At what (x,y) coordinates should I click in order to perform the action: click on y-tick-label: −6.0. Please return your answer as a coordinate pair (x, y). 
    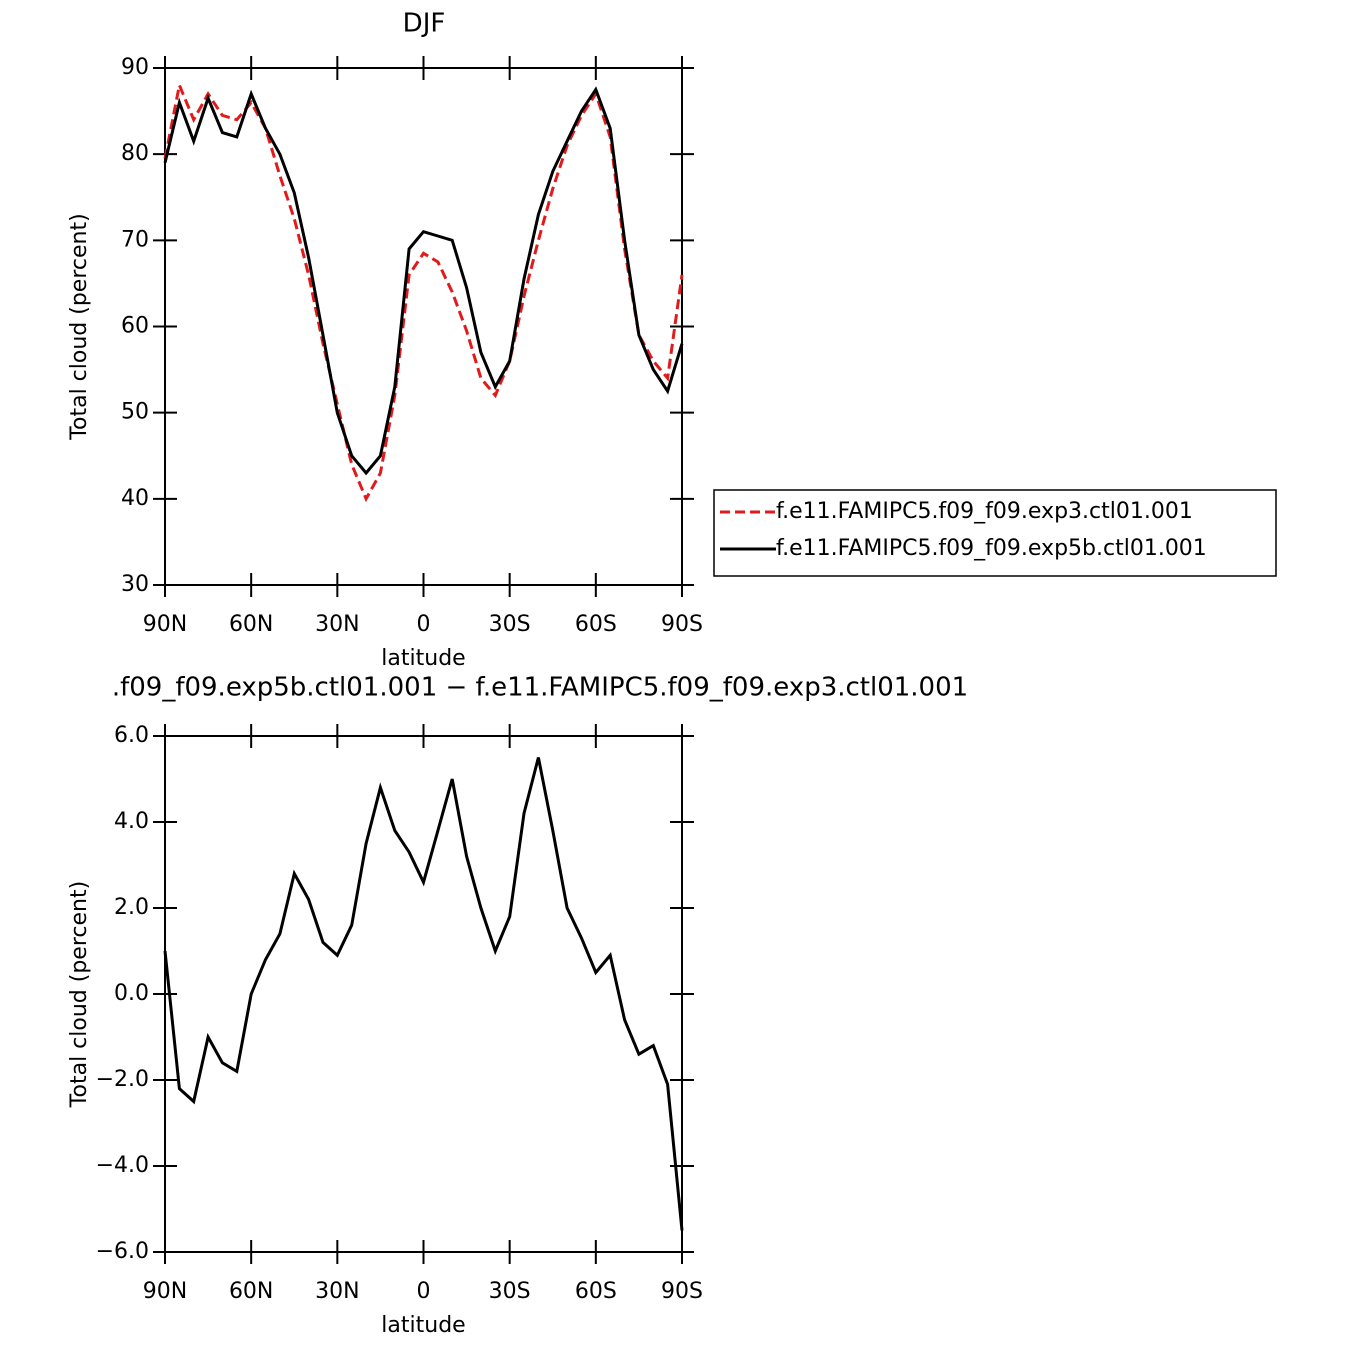
    Looking at the image, I should click on (122, 1251).